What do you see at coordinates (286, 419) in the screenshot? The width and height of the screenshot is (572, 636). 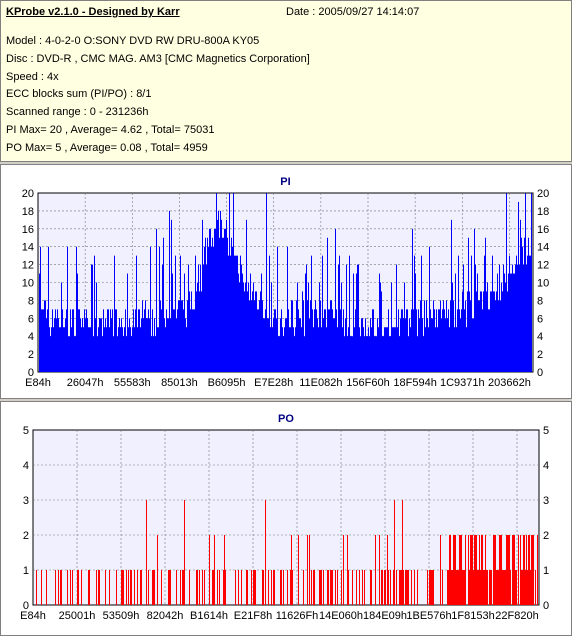 I see `chart-title: PO` at bounding box center [286, 419].